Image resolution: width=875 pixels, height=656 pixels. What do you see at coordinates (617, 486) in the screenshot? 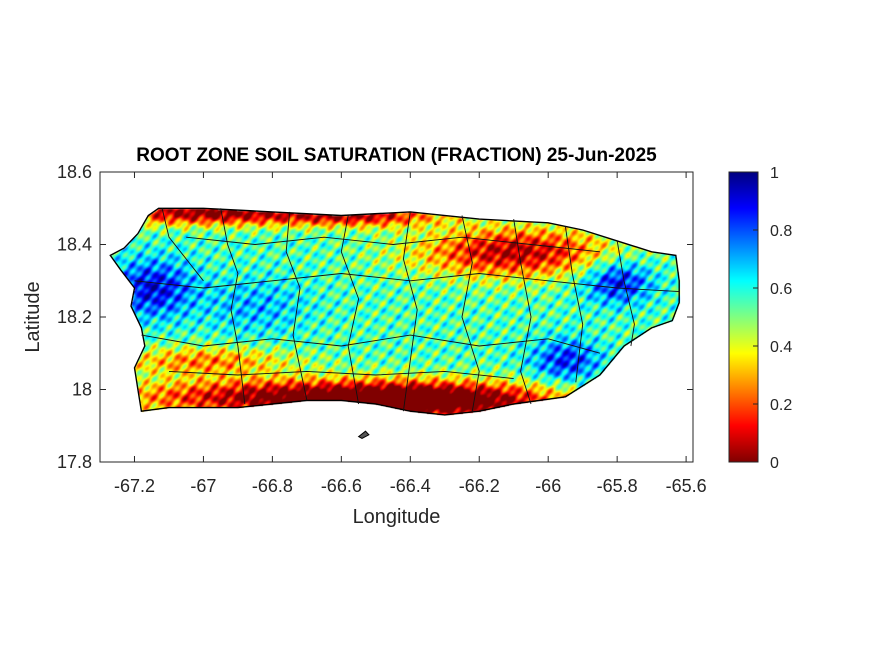
I see `x-tick-label: -65.8` at bounding box center [617, 486].